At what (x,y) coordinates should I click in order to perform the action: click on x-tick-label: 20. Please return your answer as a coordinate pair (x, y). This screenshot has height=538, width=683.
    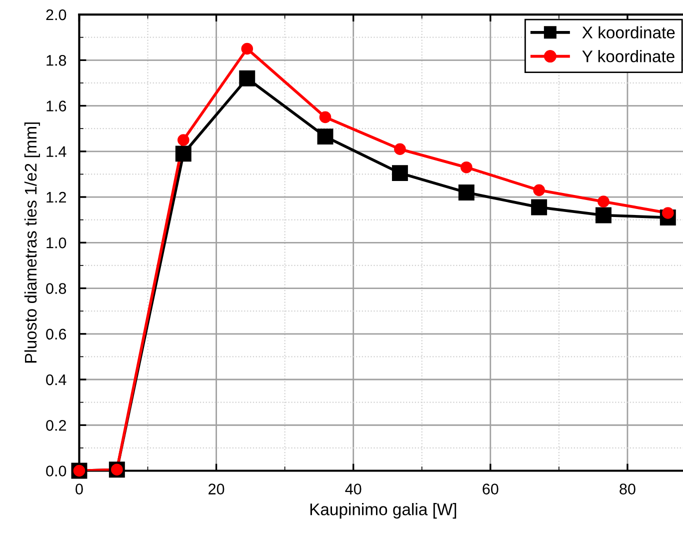
    Looking at the image, I should click on (216, 489).